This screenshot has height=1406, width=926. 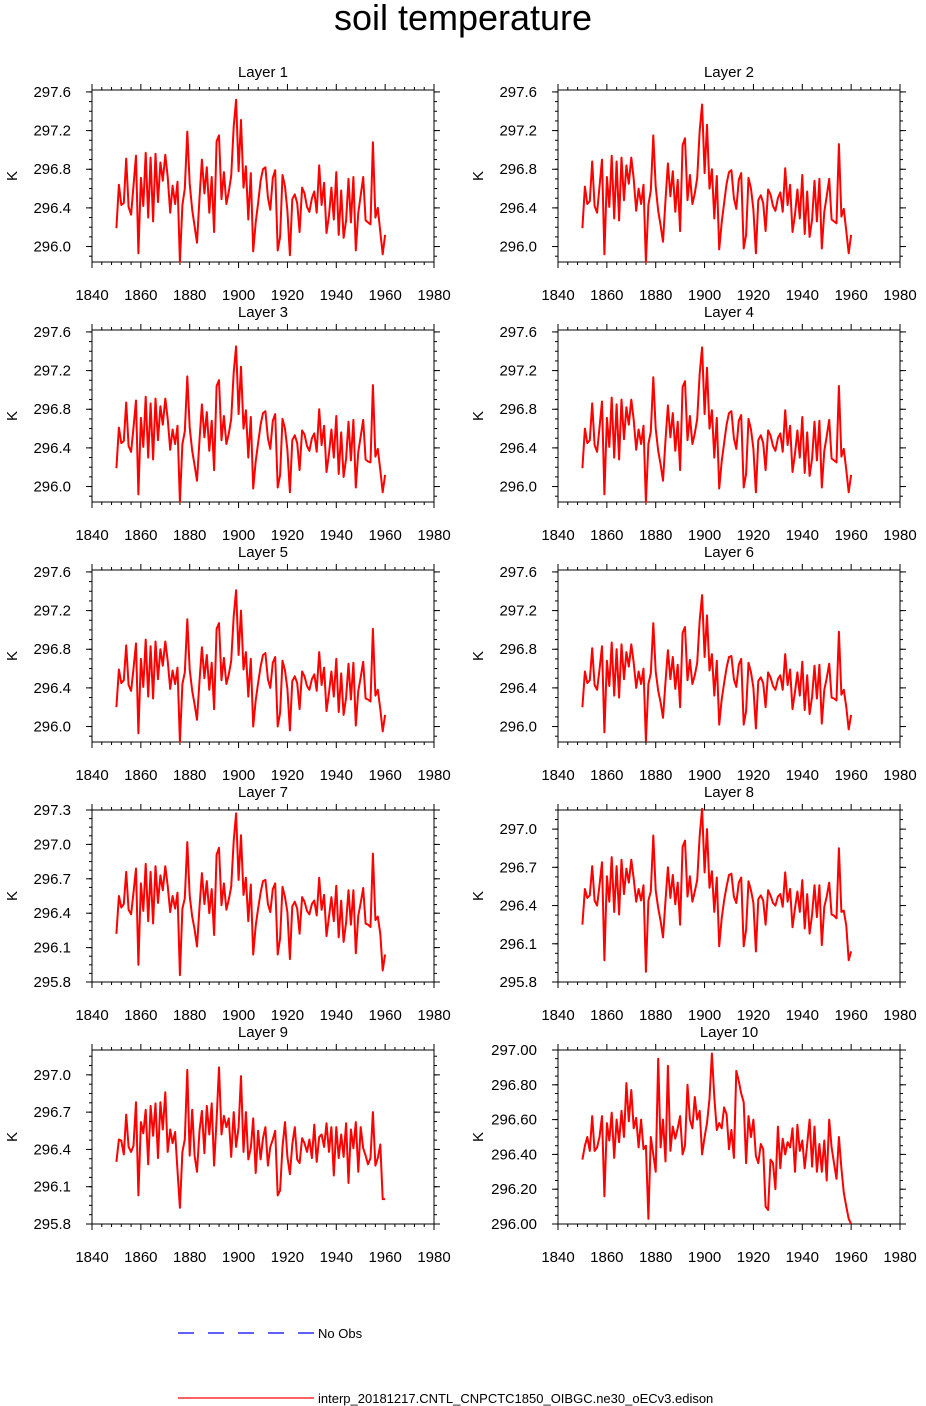 I want to click on chart-title: Layer 10, so click(x=729, y=1032).